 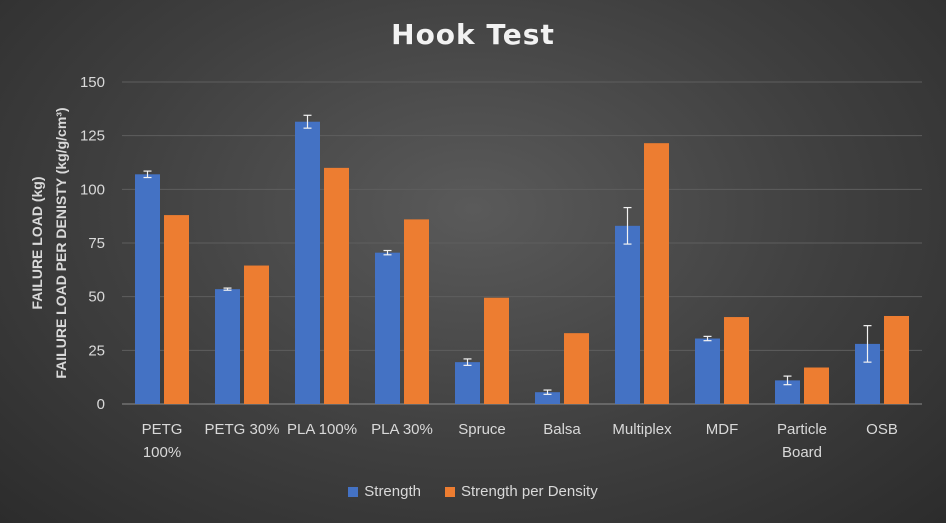 What do you see at coordinates (241, 429) in the screenshot?
I see `x-tick-label: PETG 30%` at bounding box center [241, 429].